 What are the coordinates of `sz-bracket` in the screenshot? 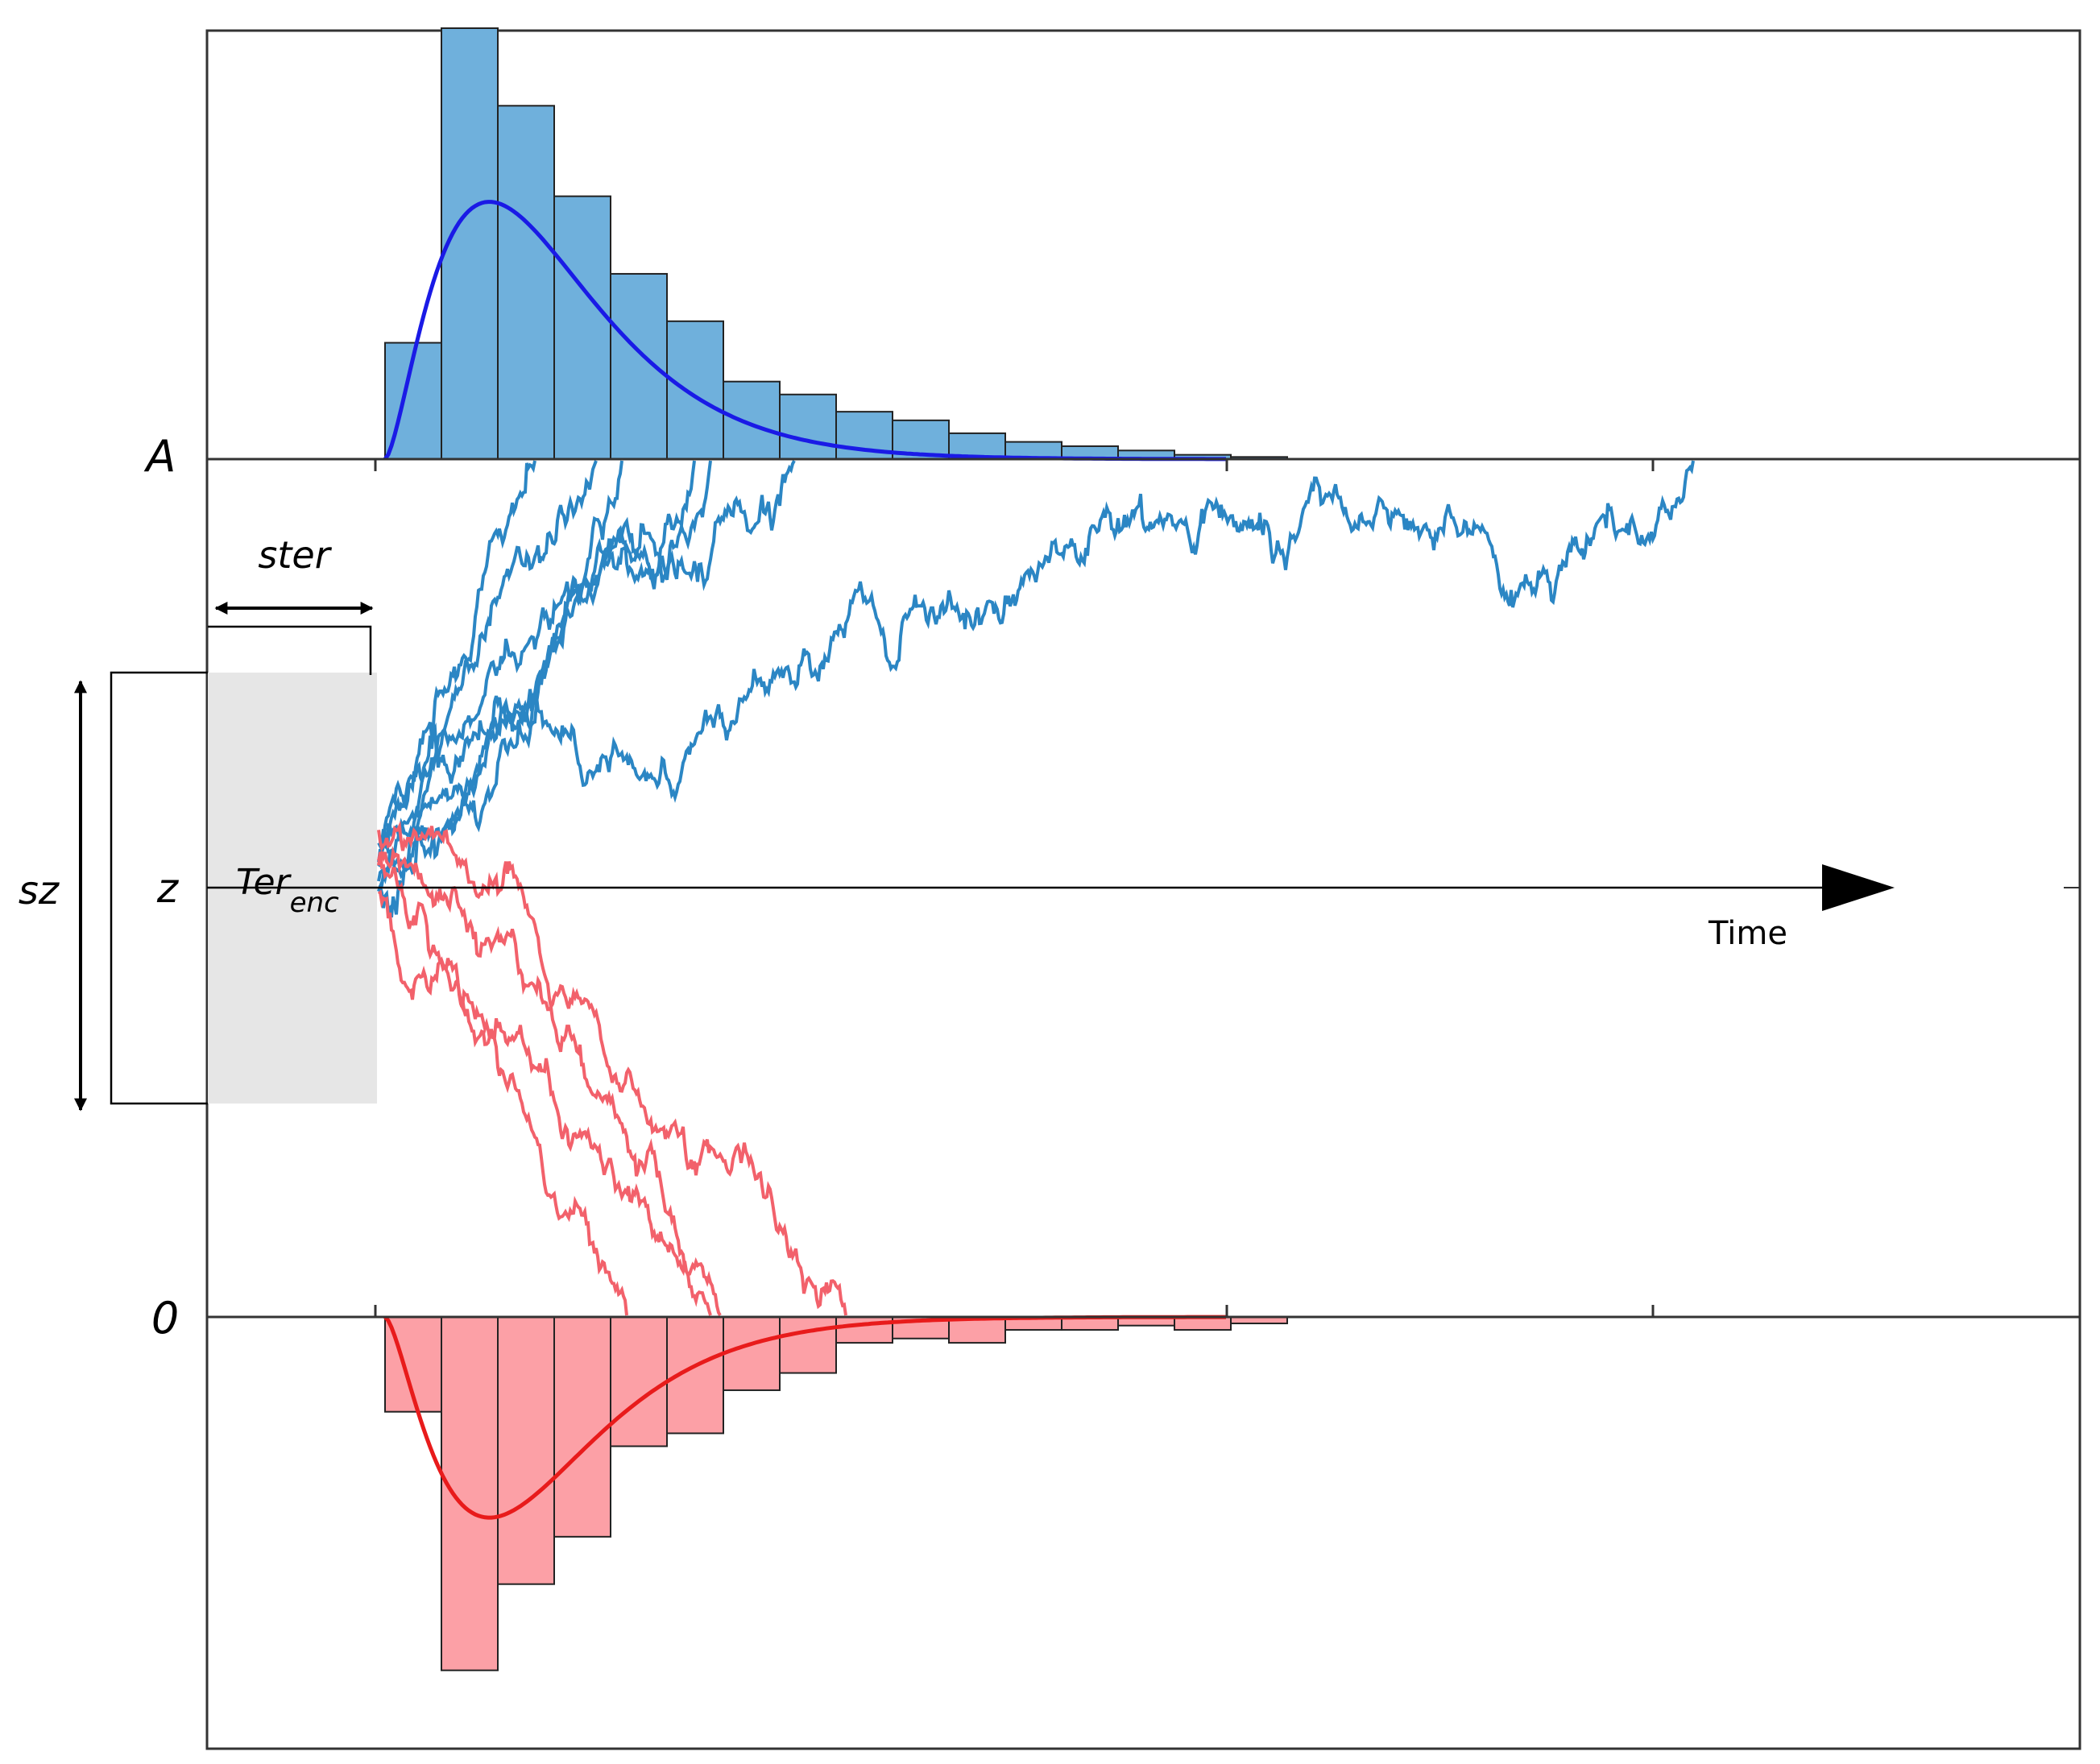 It's located at (159, 888).